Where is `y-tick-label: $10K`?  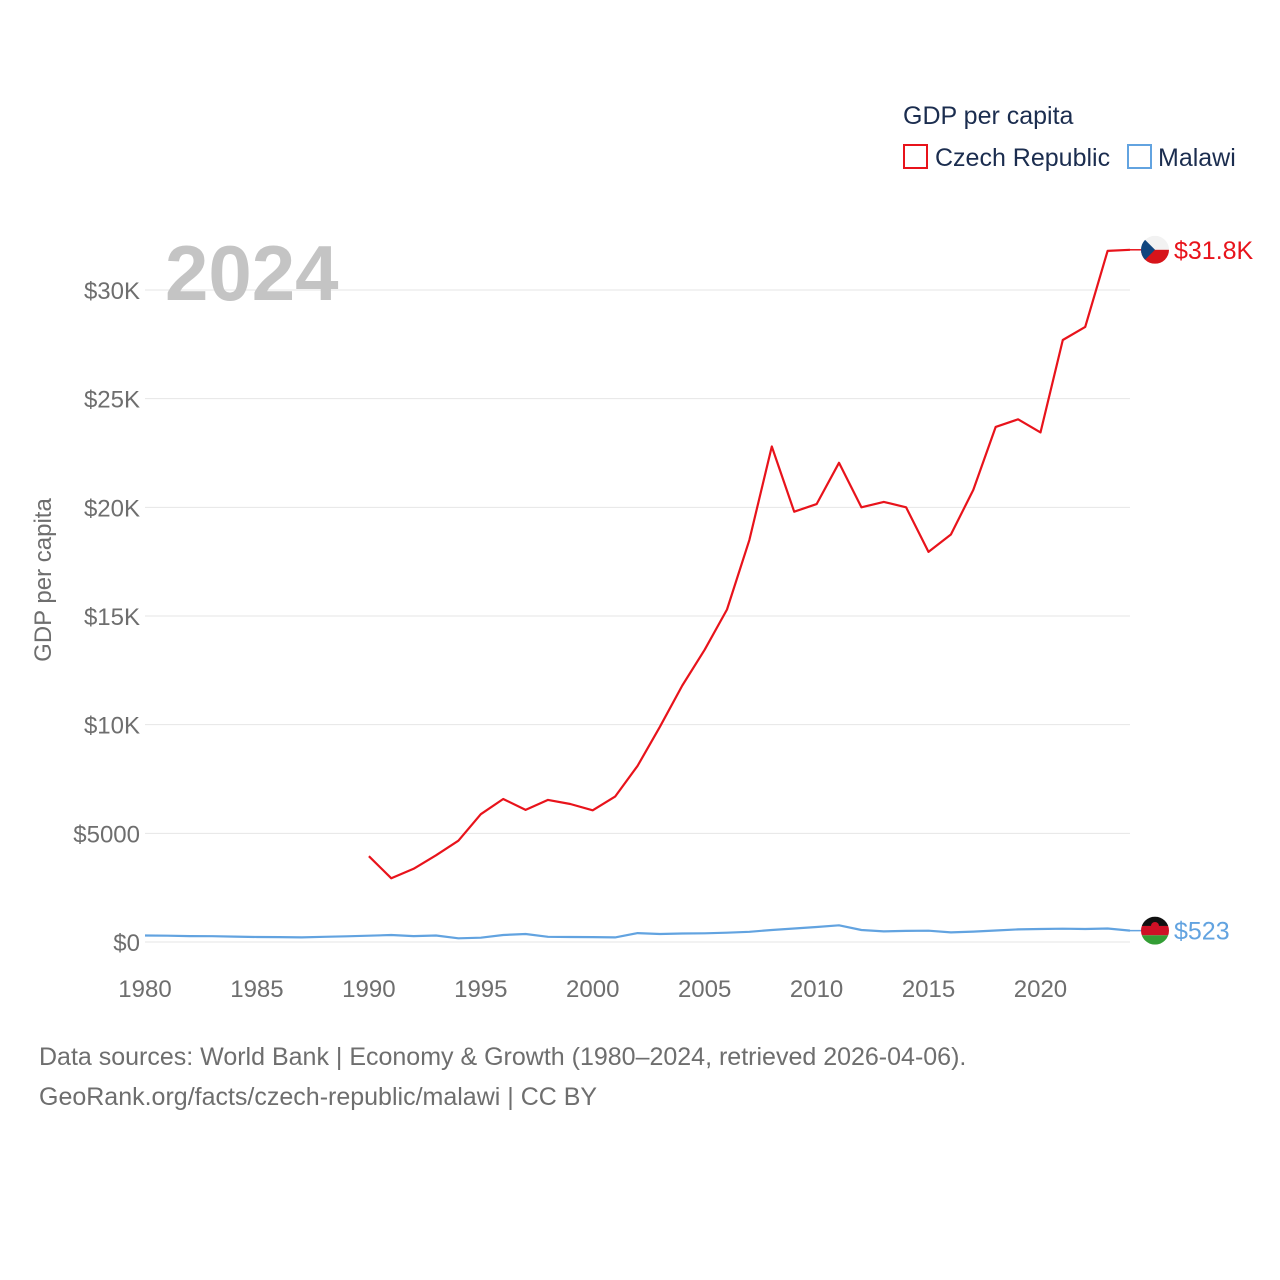
y-tick-label: $10K is located at coordinates (112, 726).